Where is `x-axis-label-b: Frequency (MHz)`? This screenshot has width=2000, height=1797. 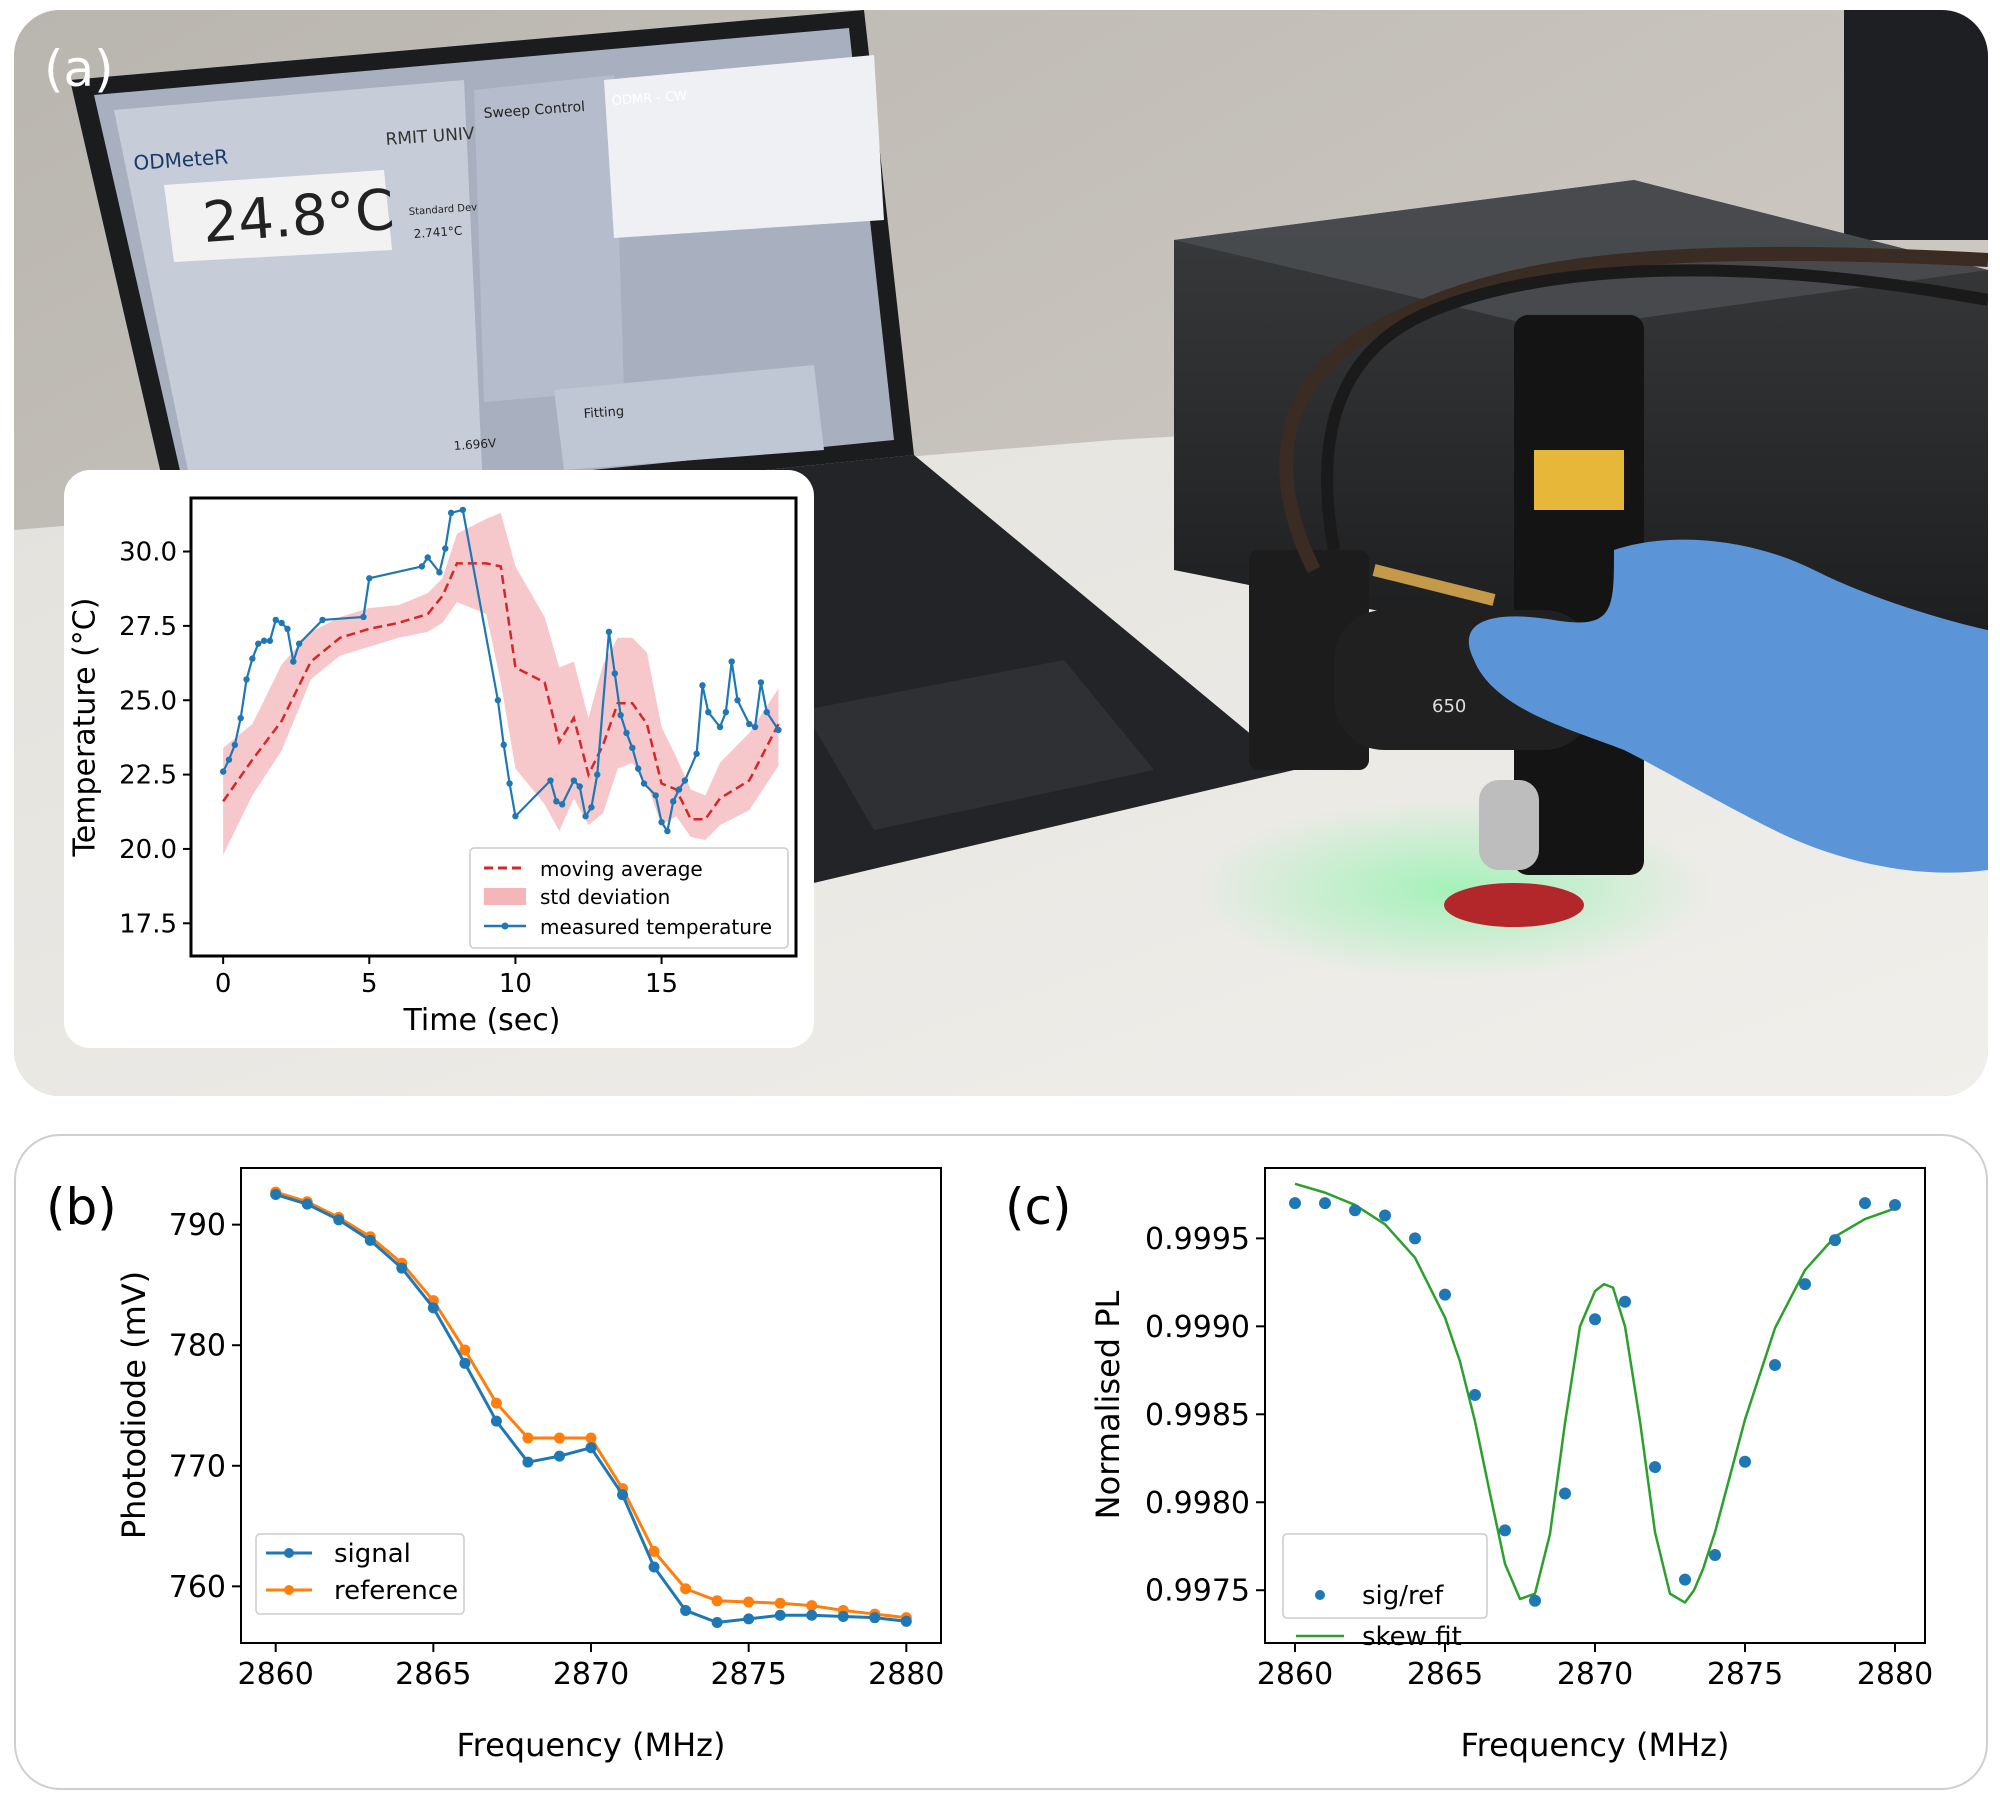 x-axis-label-b: Frequency (MHz) is located at coordinates (591, 1745).